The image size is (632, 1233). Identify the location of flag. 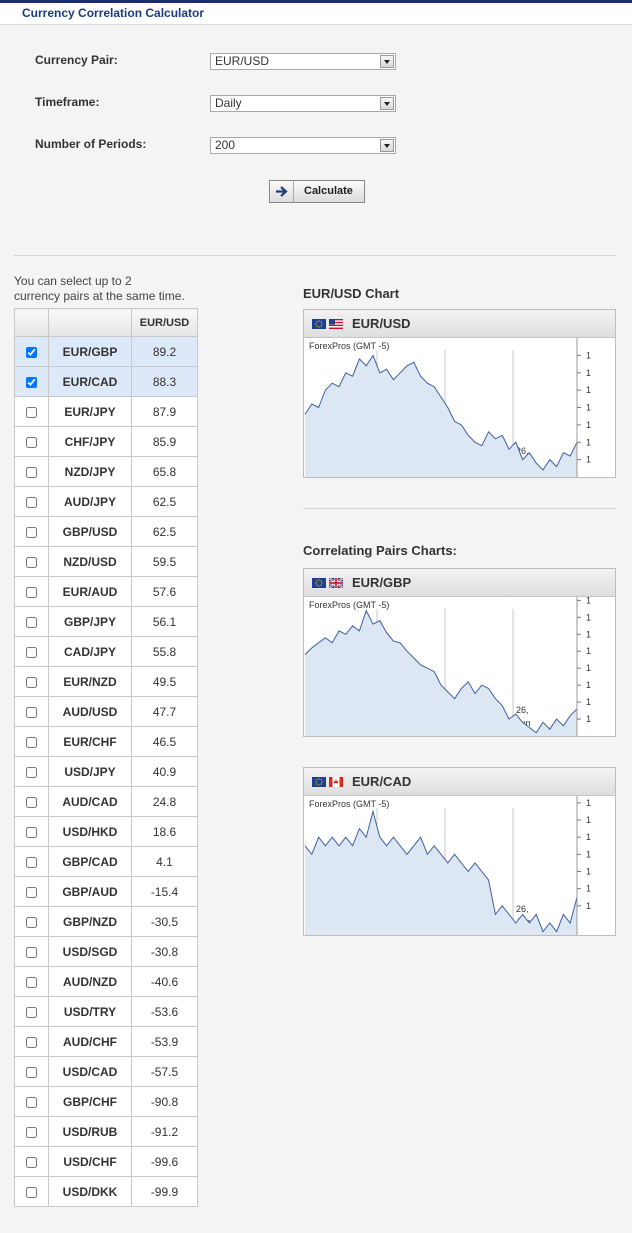
(336, 583).